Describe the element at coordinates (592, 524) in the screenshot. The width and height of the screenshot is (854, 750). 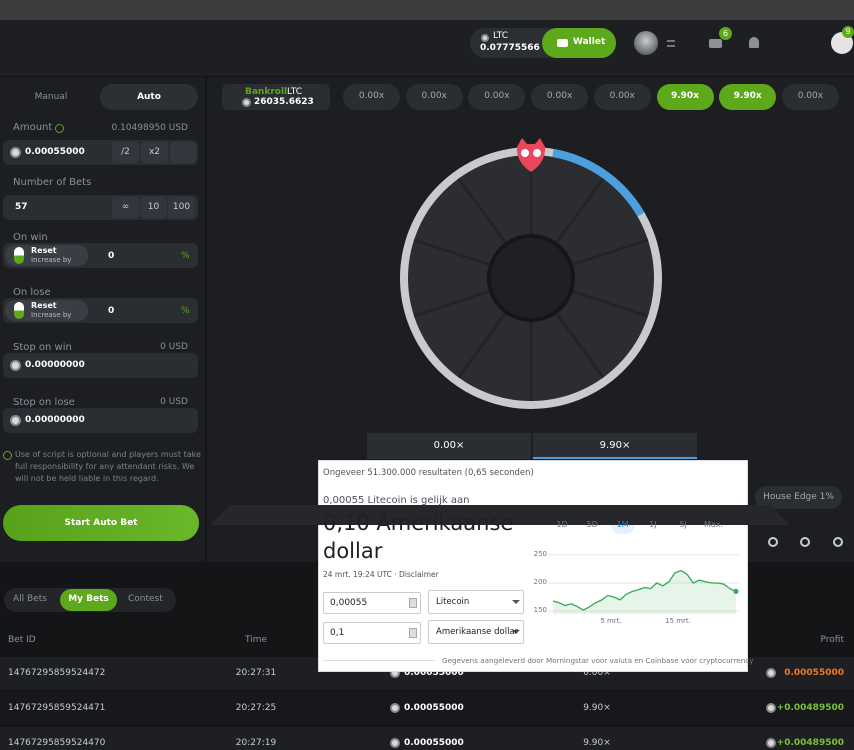
I see `range-button: 5D` at that location.